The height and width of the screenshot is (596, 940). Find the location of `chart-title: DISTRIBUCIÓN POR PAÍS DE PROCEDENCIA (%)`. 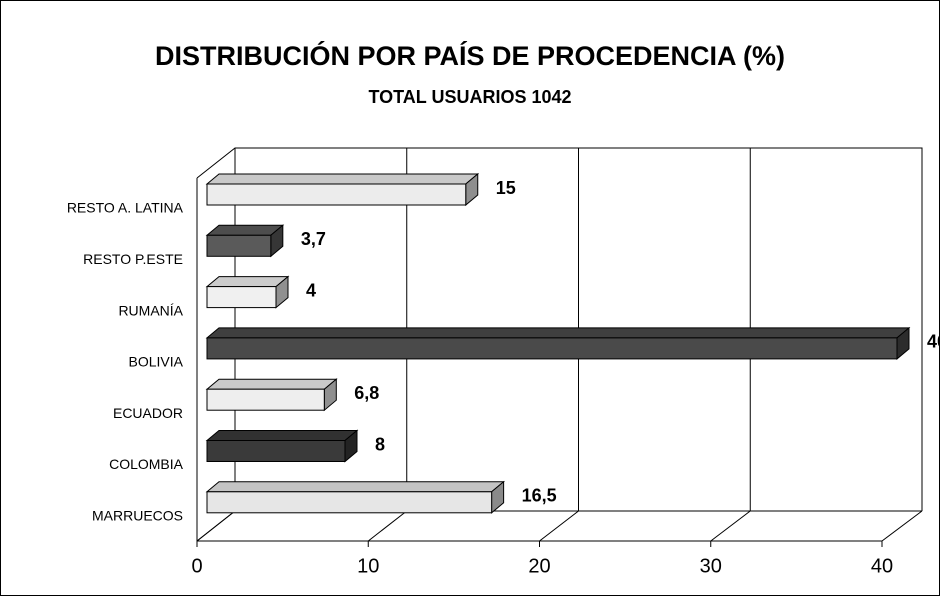

chart-title: DISTRIBUCIÓN POR PAÍS DE PROCEDENCIA (%) is located at coordinates (470, 55).